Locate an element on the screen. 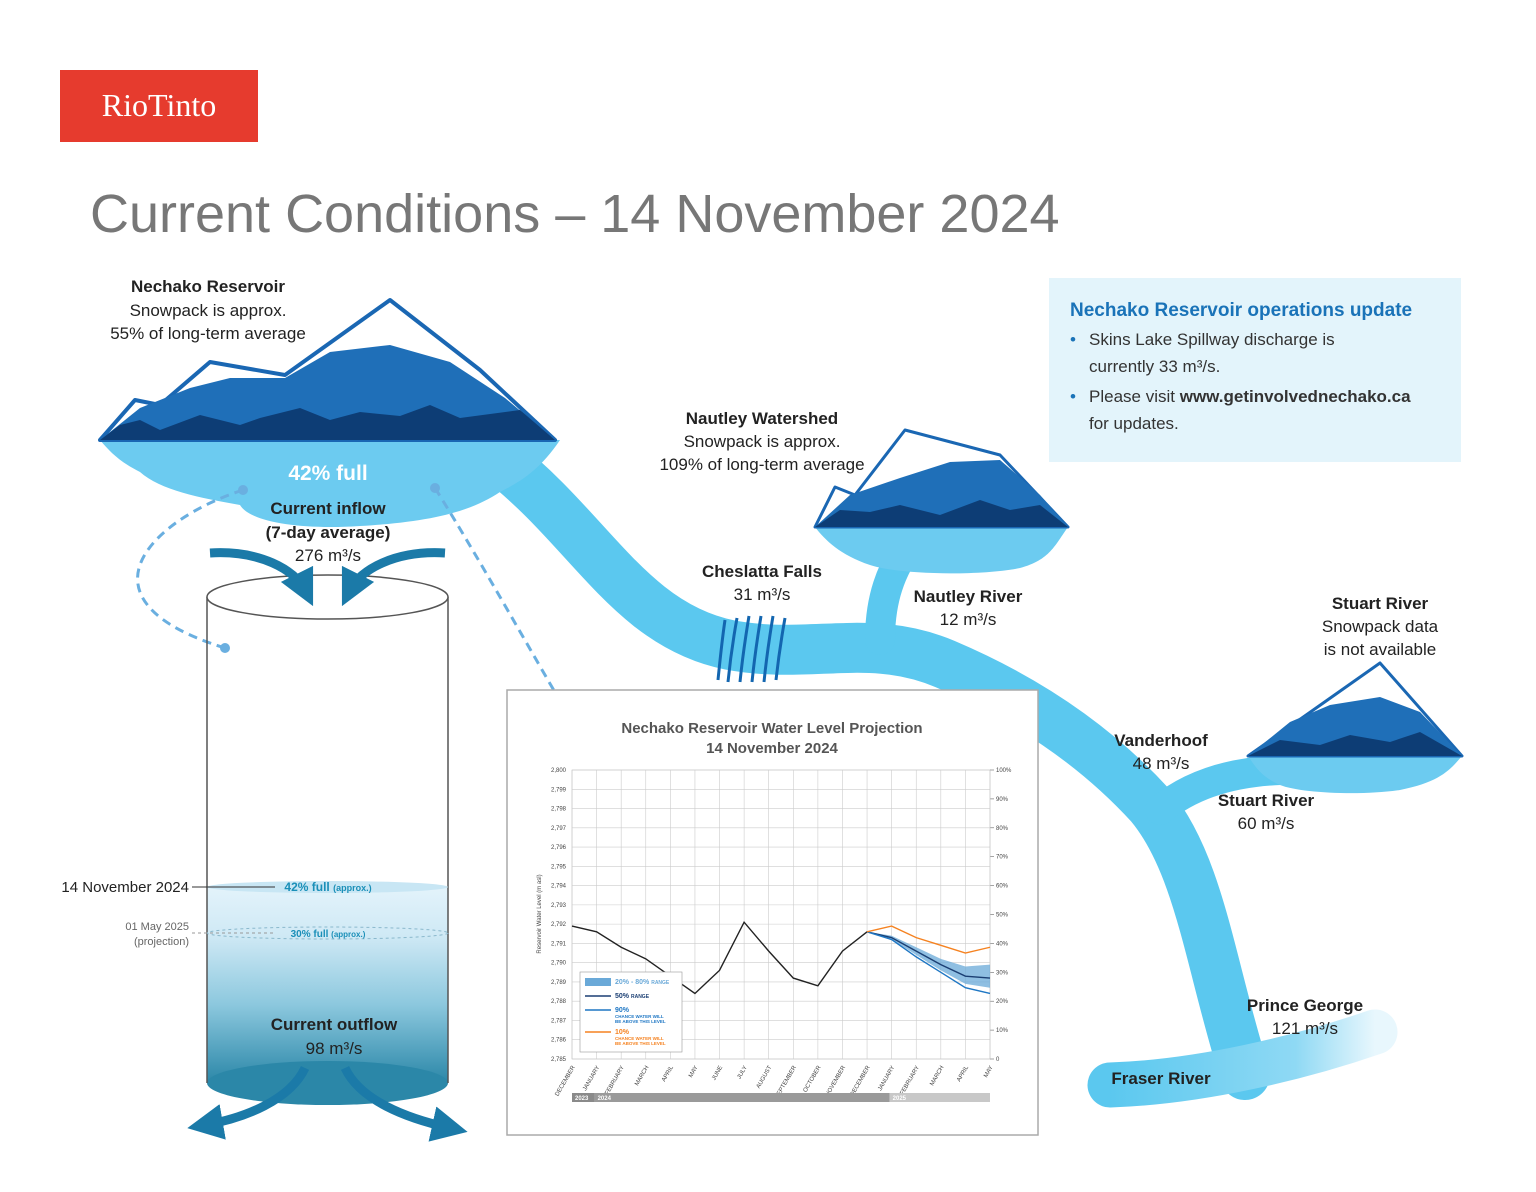 The height and width of the screenshot is (1192, 1536). flow-arrows is located at coordinates (327, 845).